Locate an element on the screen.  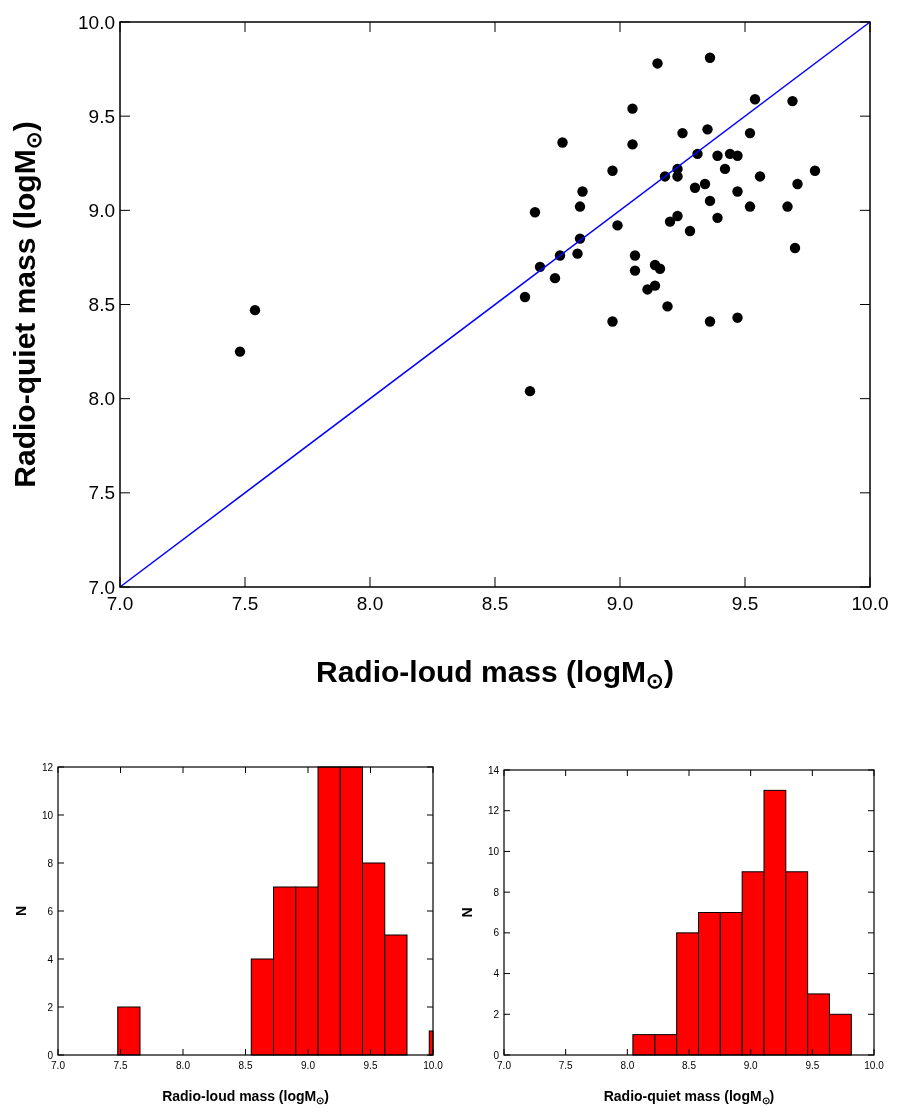
y-tick-label: 14 is located at coordinates (493, 770).